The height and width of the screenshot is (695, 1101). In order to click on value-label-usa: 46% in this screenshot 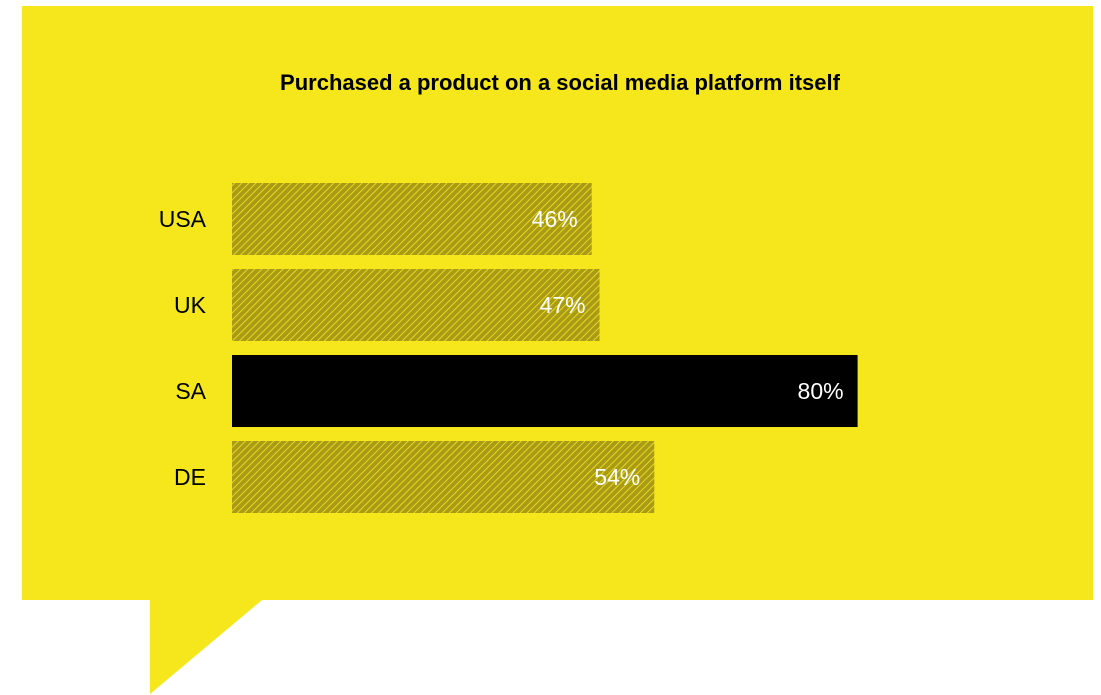, I will do `click(555, 219)`.